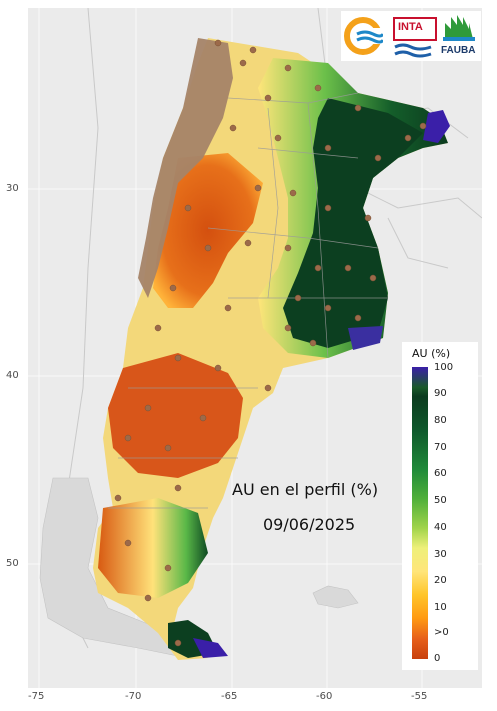 The image size is (497, 711). Describe the element at coordinates (12, 563) in the screenshot. I see `y-tick-label: 50` at that location.